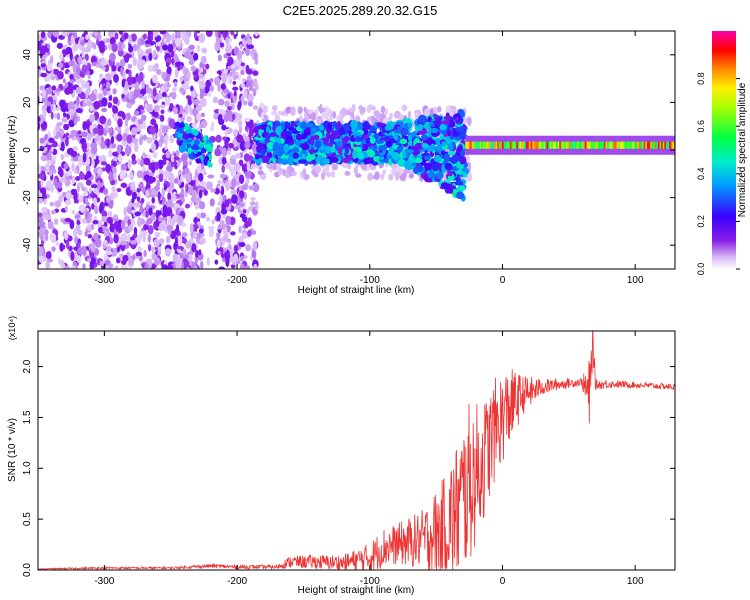 Image resolution: width=750 pixels, height=600 pixels. I want to click on colorbar-label: Normalized spectral amplitude, so click(742, 149).